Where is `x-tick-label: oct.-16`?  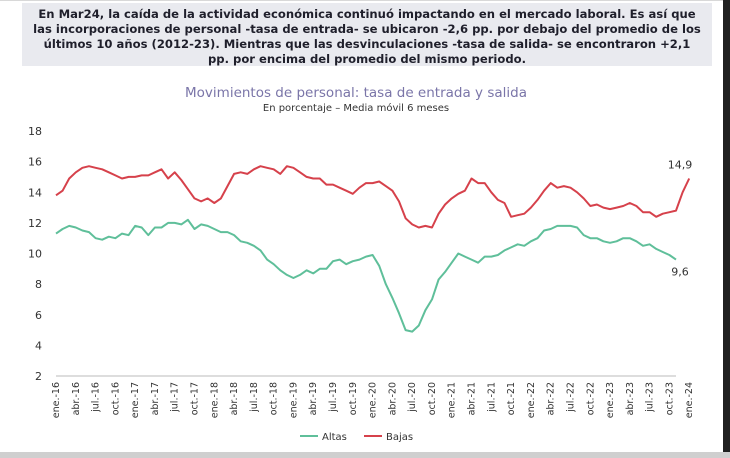 x-tick-label: oct.-16 is located at coordinates (115, 398).